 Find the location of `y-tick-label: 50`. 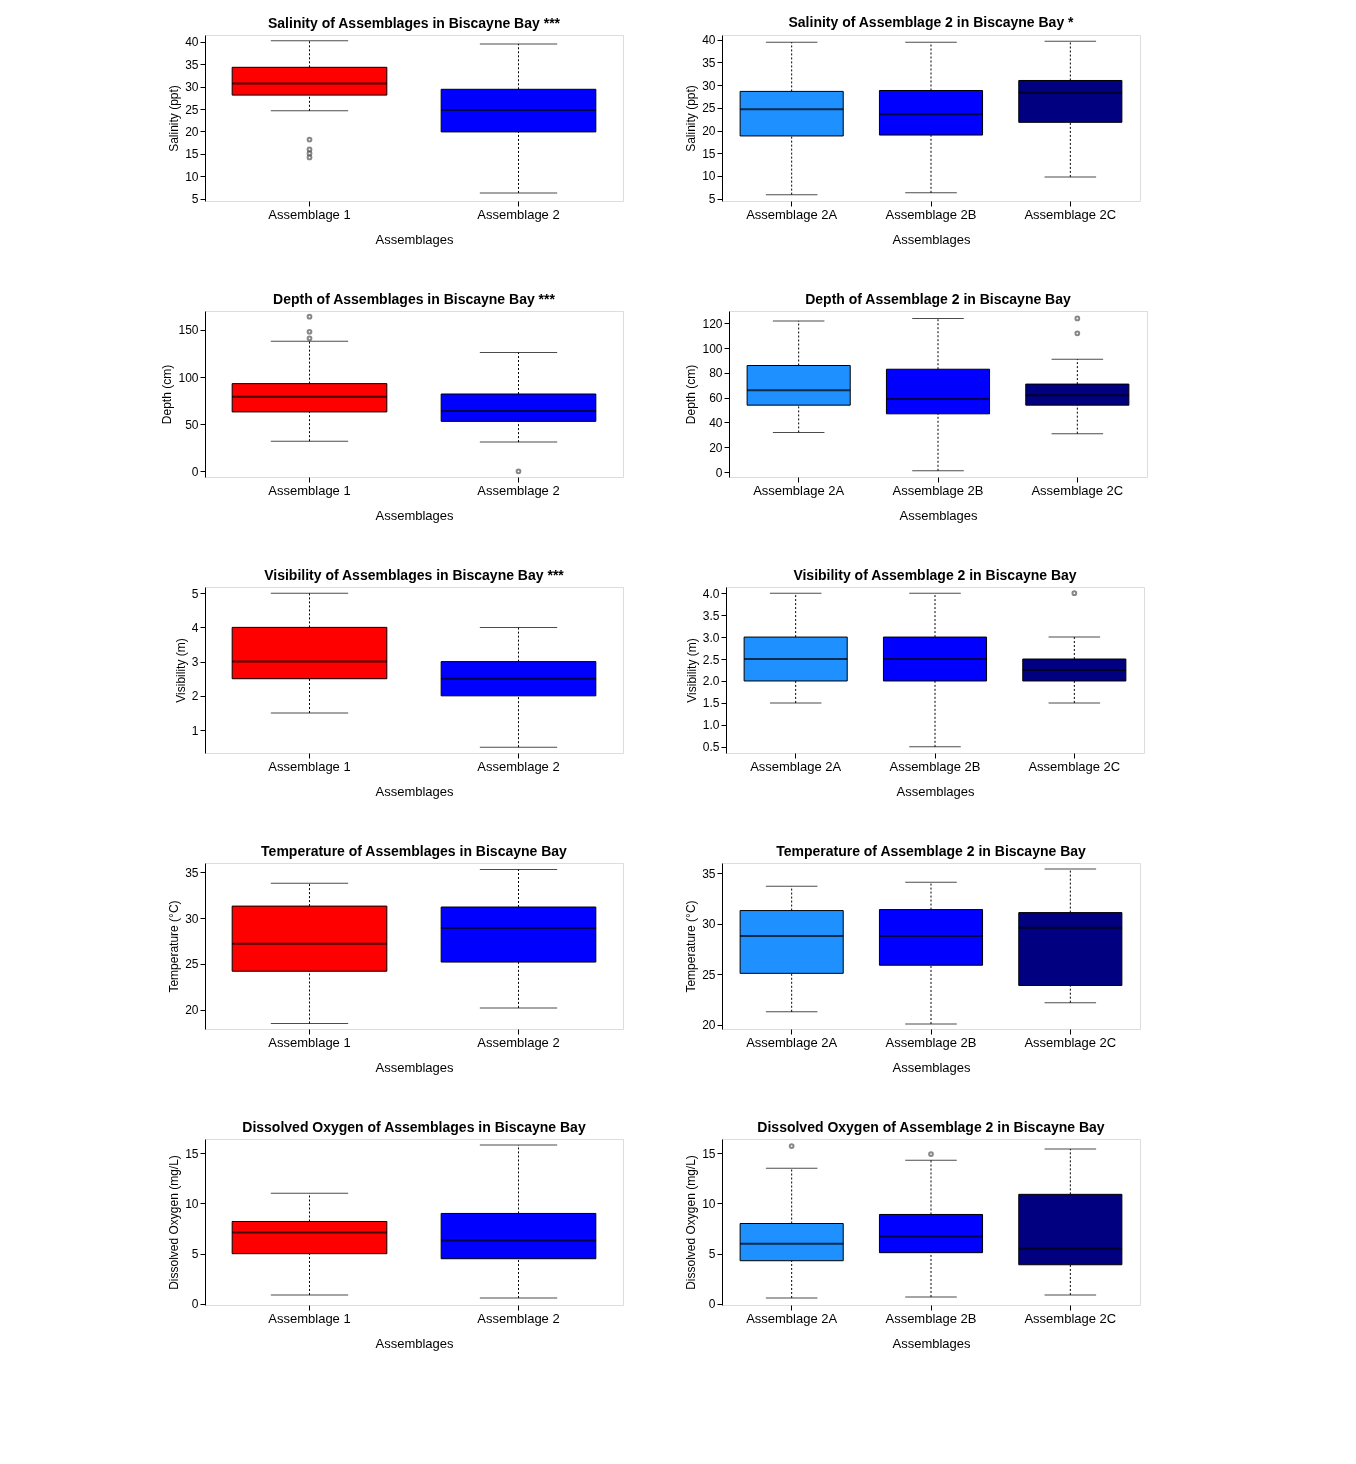

y-tick-label: 50 is located at coordinates (192, 424).